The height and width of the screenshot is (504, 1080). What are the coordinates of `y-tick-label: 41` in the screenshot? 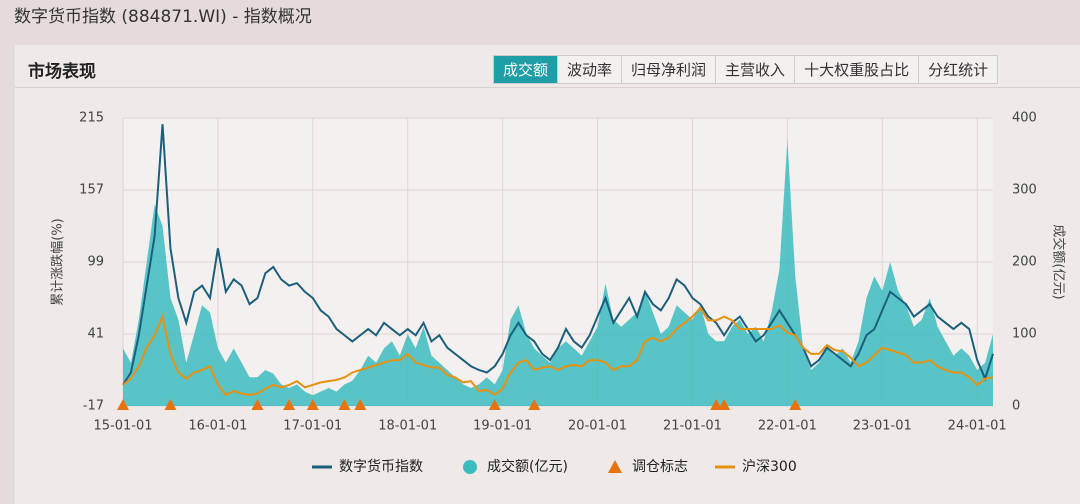 It's located at (95, 334).